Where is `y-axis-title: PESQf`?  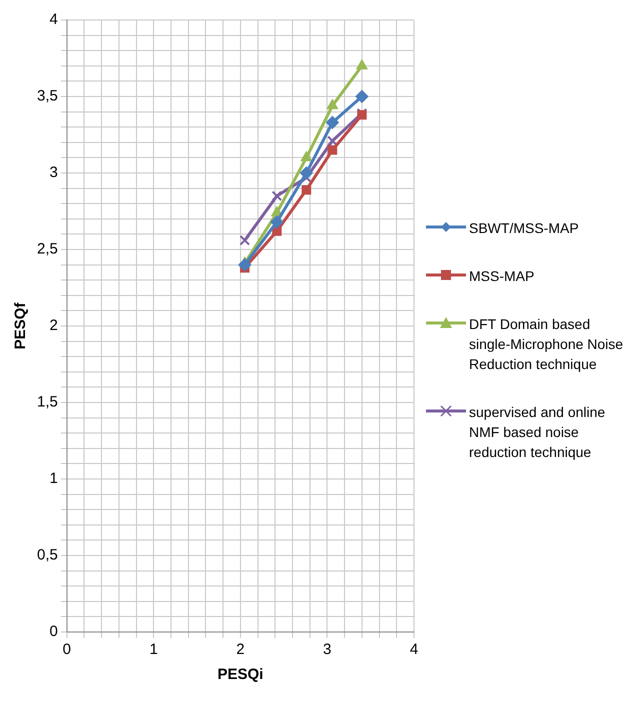 y-axis-title: PESQf is located at coordinates (21, 326).